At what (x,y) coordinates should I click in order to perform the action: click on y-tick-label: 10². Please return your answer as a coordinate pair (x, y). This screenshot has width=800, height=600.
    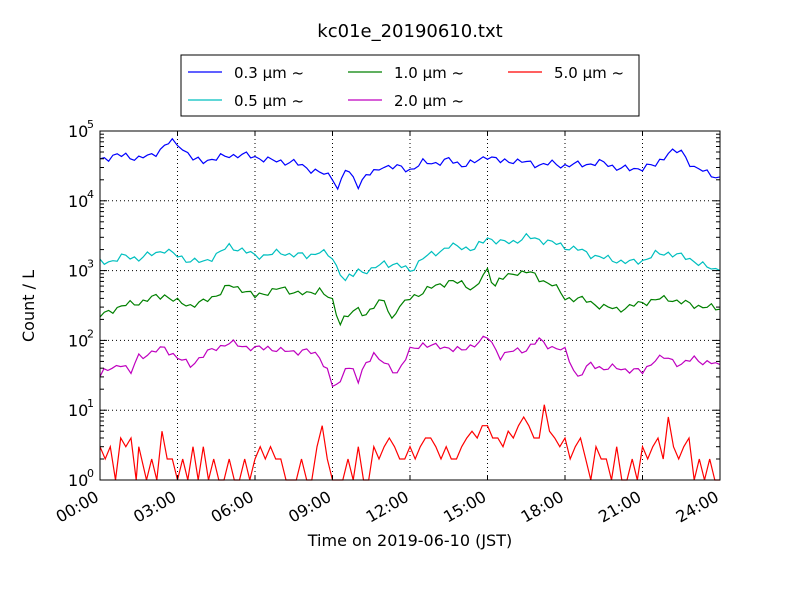
    Looking at the image, I should click on (81, 338).